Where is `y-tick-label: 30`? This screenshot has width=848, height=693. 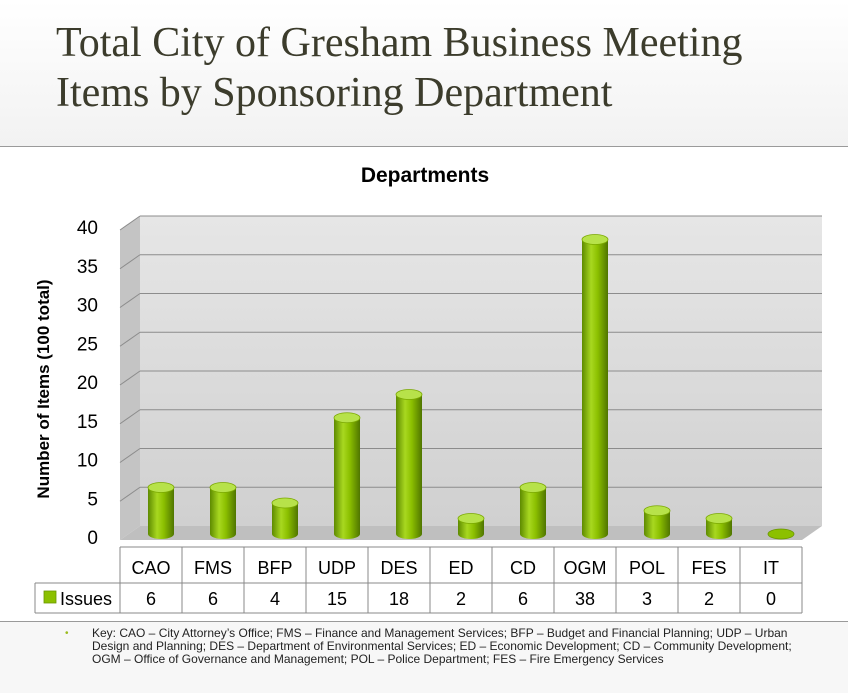
y-tick-label: 30 is located at coordinates (87, 306).